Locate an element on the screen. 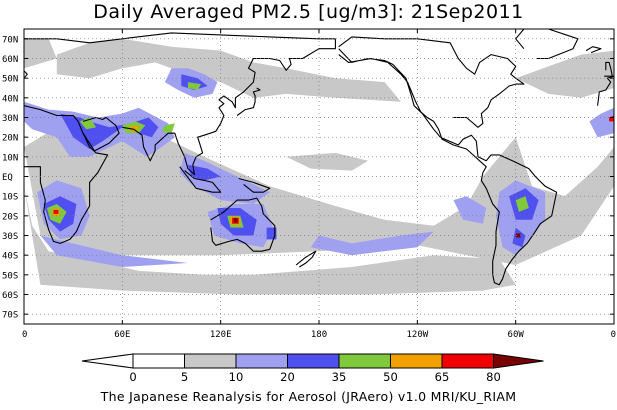  lat-tick-label: 30S is located at coordinates (10, 237).